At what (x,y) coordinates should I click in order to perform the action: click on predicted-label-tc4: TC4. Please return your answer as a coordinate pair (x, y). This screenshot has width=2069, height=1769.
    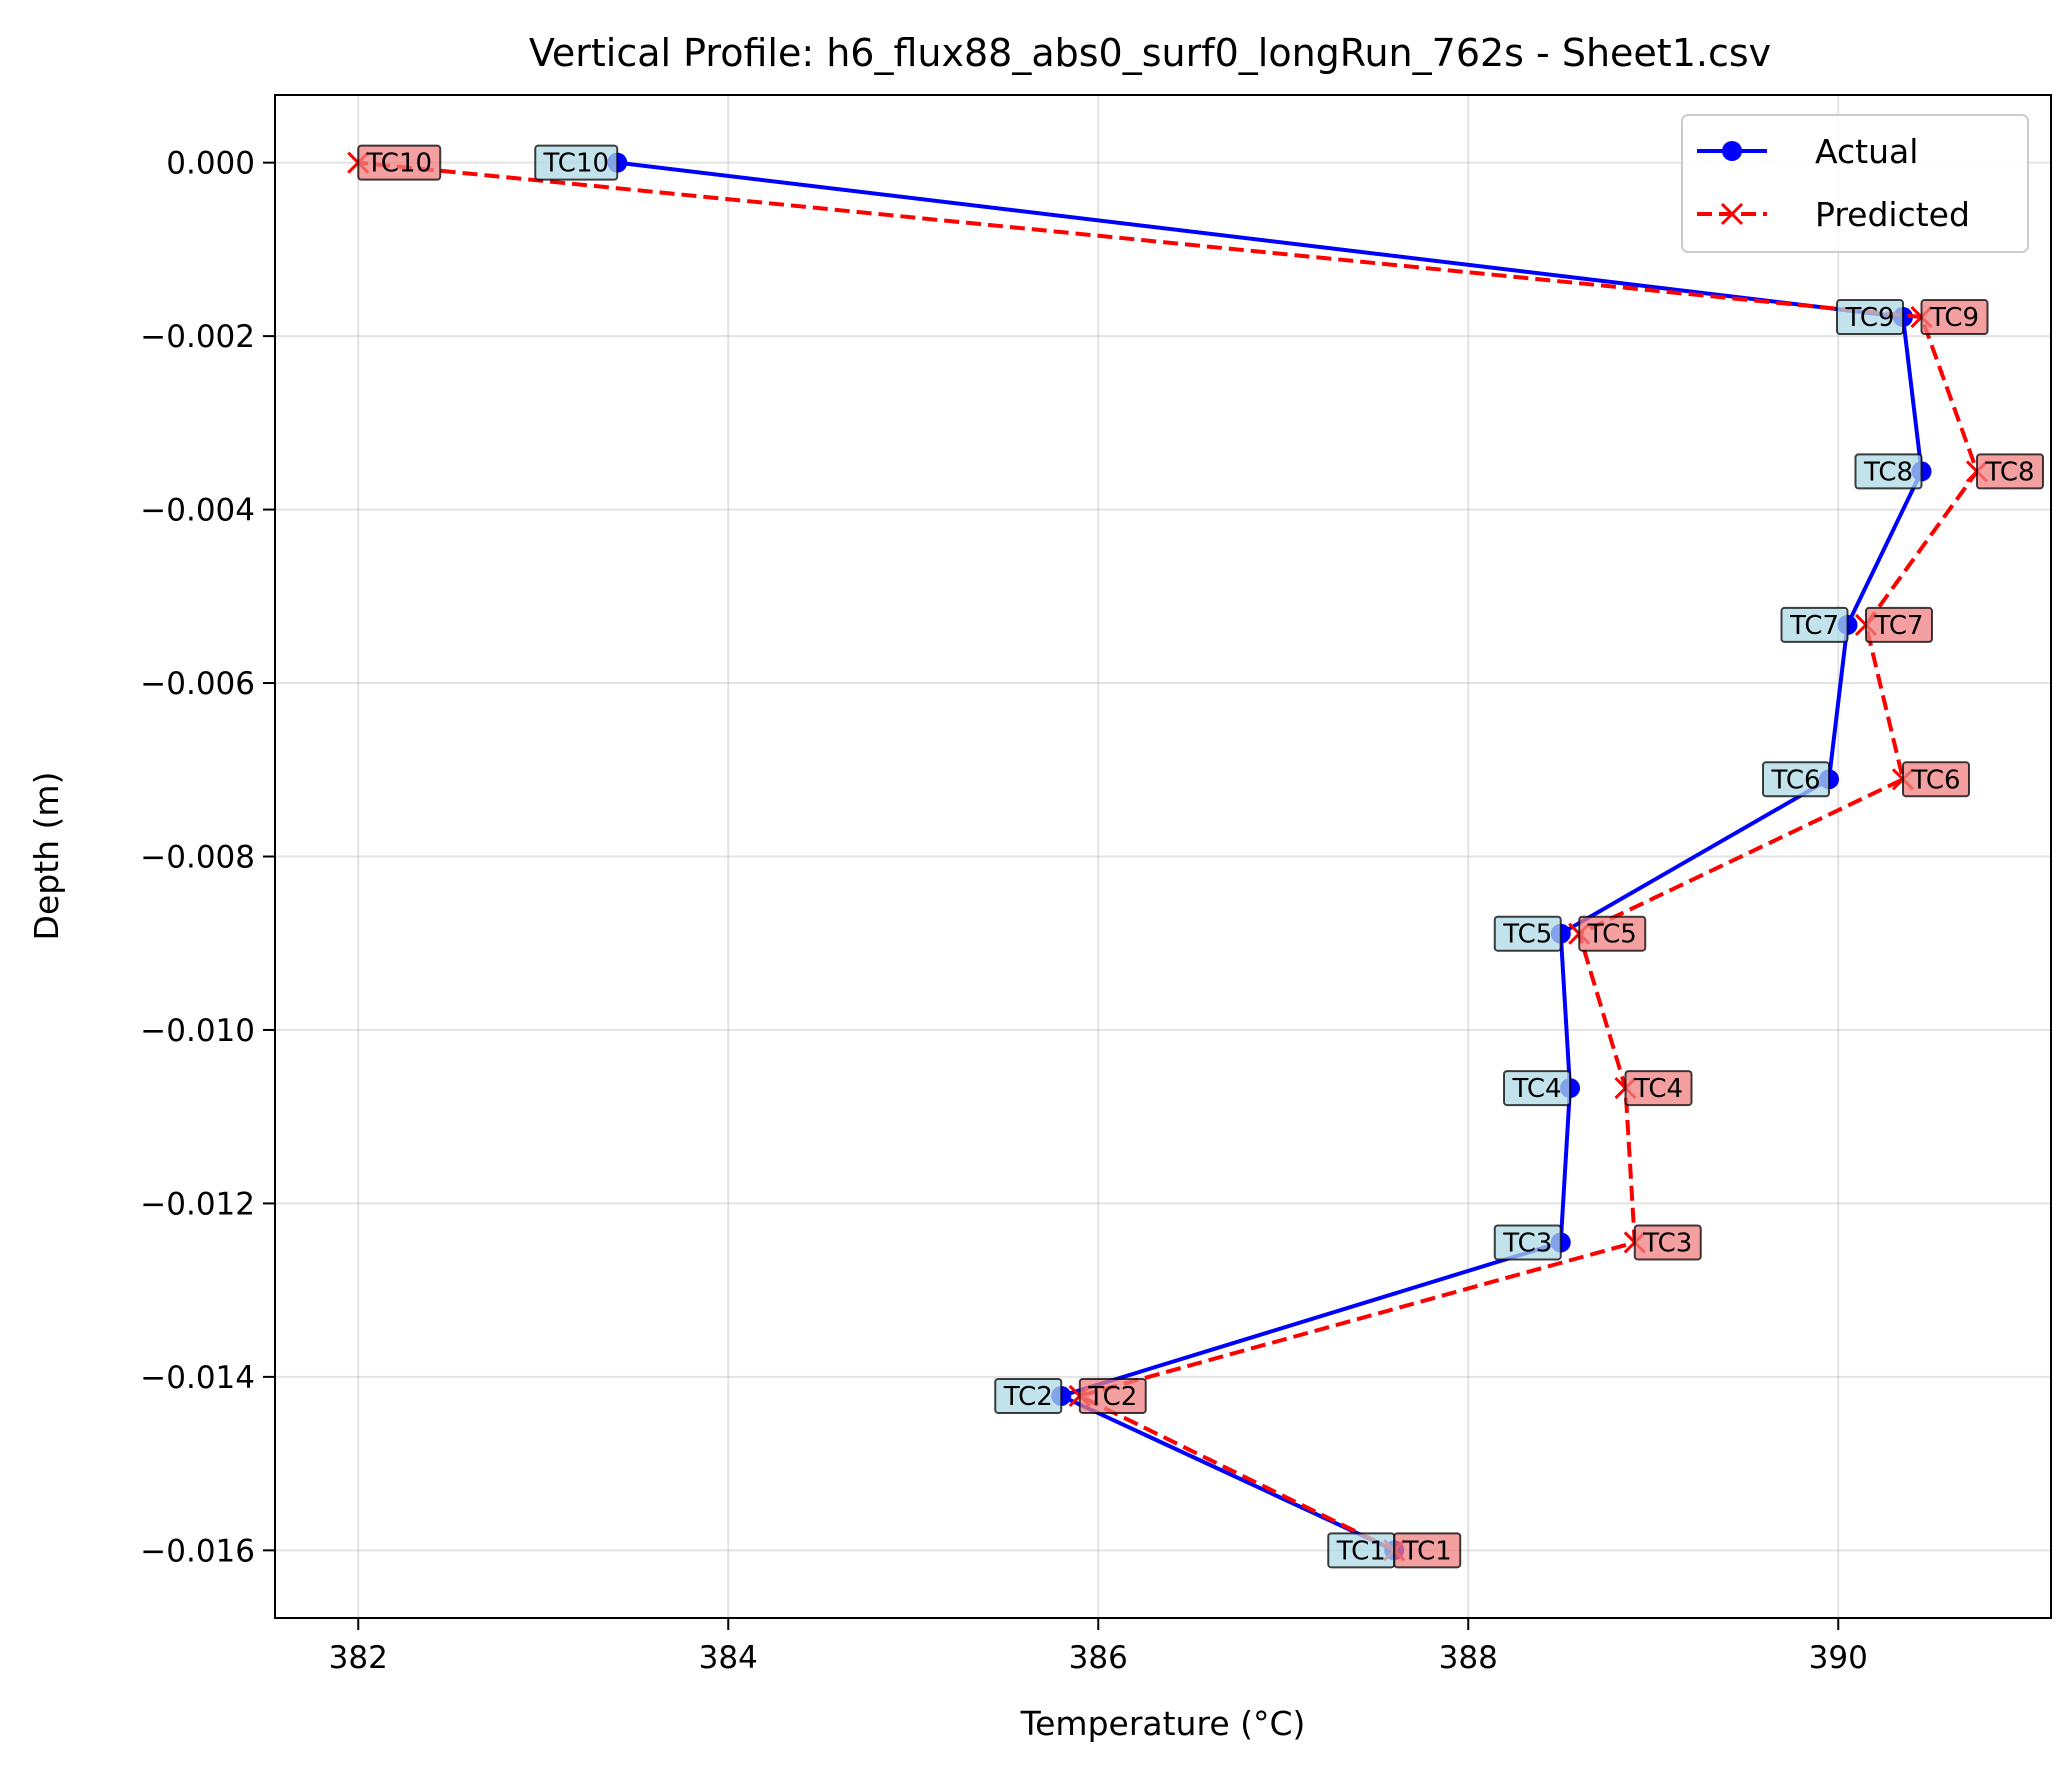
    Looking at the image, I should click on (1658, 1088).